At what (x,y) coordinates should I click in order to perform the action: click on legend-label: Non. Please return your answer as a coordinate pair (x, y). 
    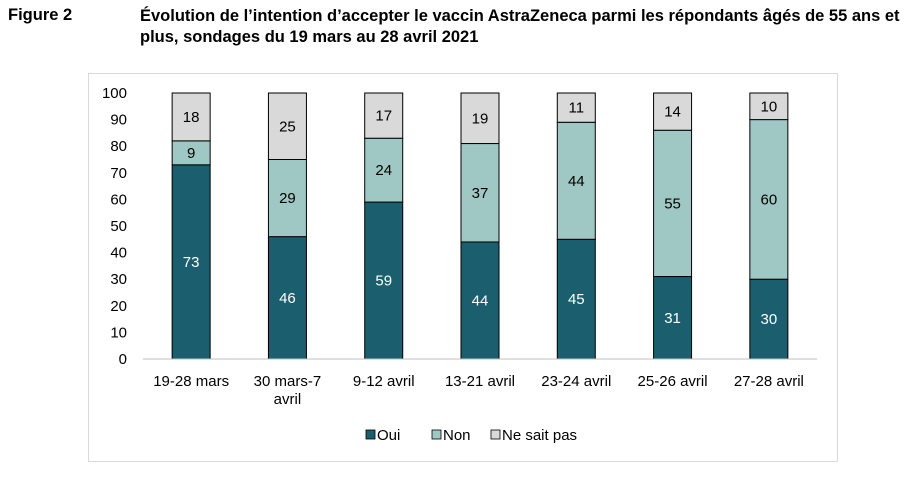
    Looking at the image, I should click on (457, 435).